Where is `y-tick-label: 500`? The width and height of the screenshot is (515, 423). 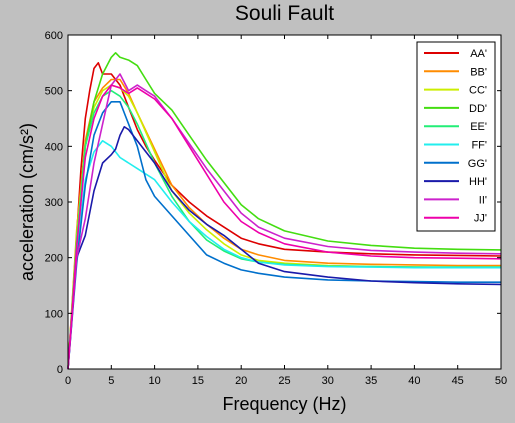 y-tick-label: 500 is located at coordinates (54, 92).